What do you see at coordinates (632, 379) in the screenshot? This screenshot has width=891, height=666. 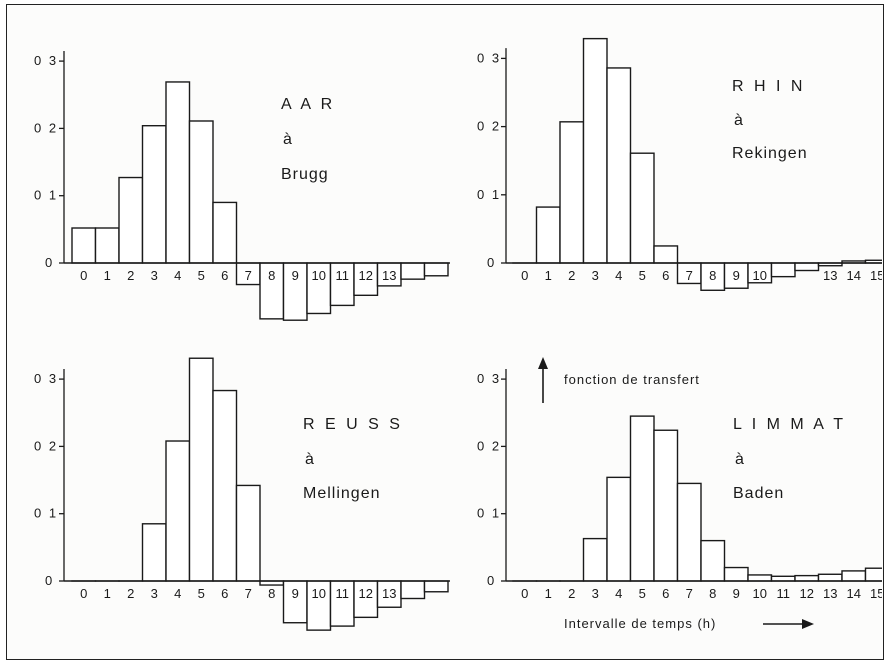 I see `y-axis-note-label: fonction de transfert` at bounding box center [632, 379].